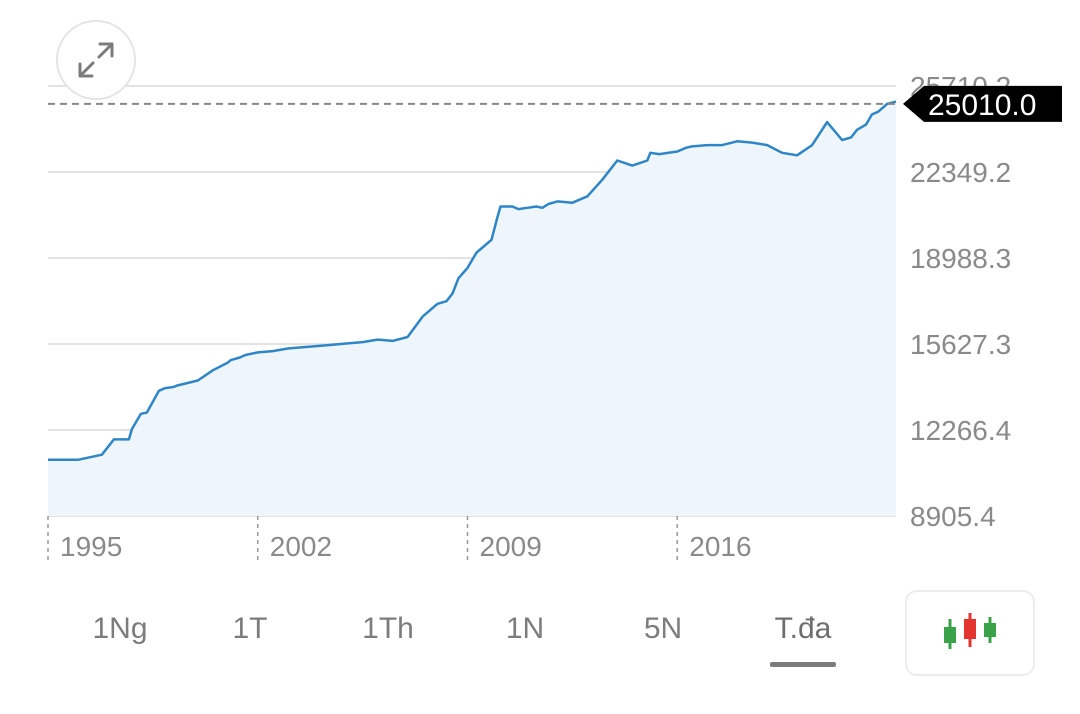 The width and height of the screenshot is (1080, 714). What do you see at coordinates (388, 628) in the screenshot?
I see `range-1th: 1Th` at bounding box center [388, 628].